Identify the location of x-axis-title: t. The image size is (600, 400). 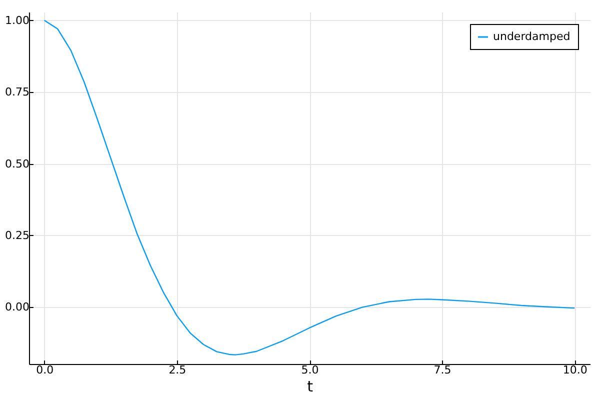
(310, 387).